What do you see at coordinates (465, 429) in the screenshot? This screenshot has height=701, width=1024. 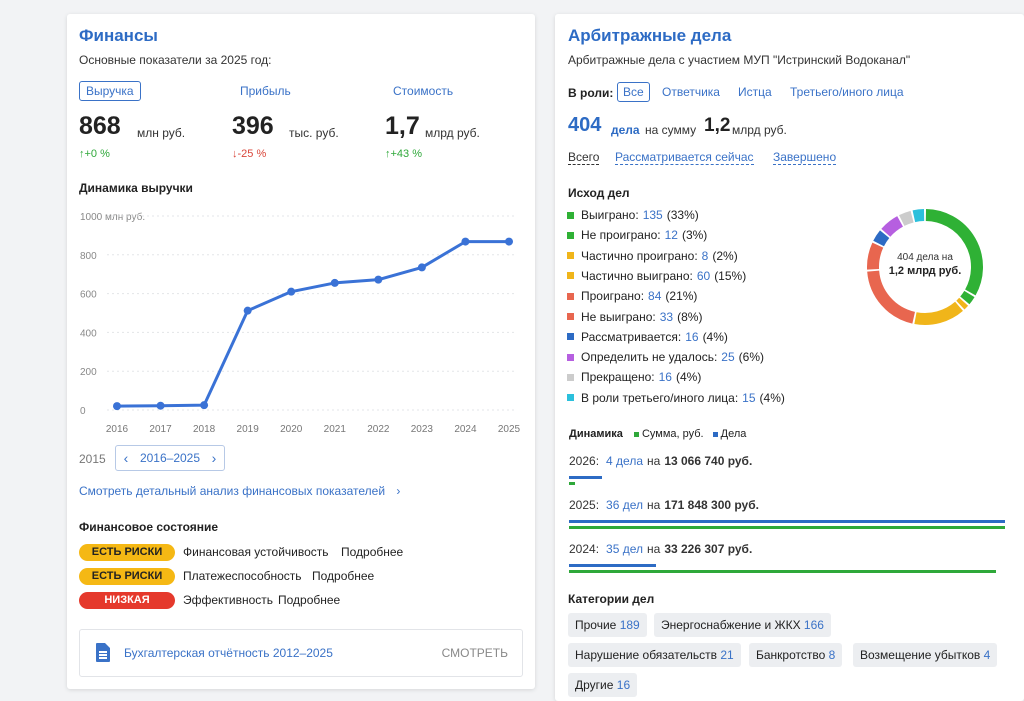 I see `x-tick-label: 2024` at bounding box center [465, 429].